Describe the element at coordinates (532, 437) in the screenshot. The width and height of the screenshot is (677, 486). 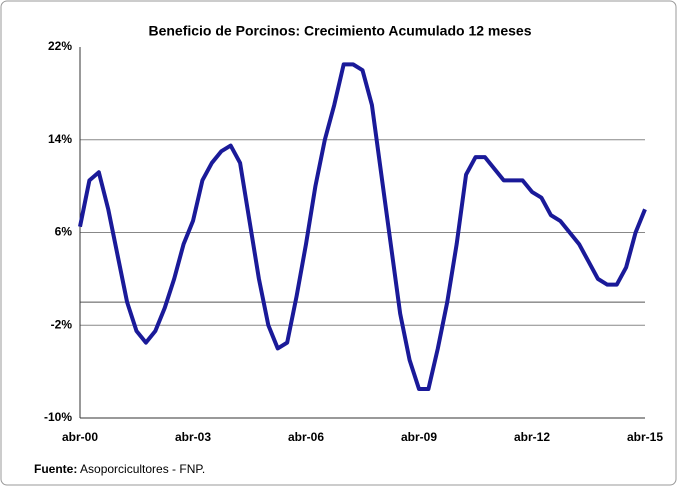
I see `x-tick-label: abr-12` at that location.